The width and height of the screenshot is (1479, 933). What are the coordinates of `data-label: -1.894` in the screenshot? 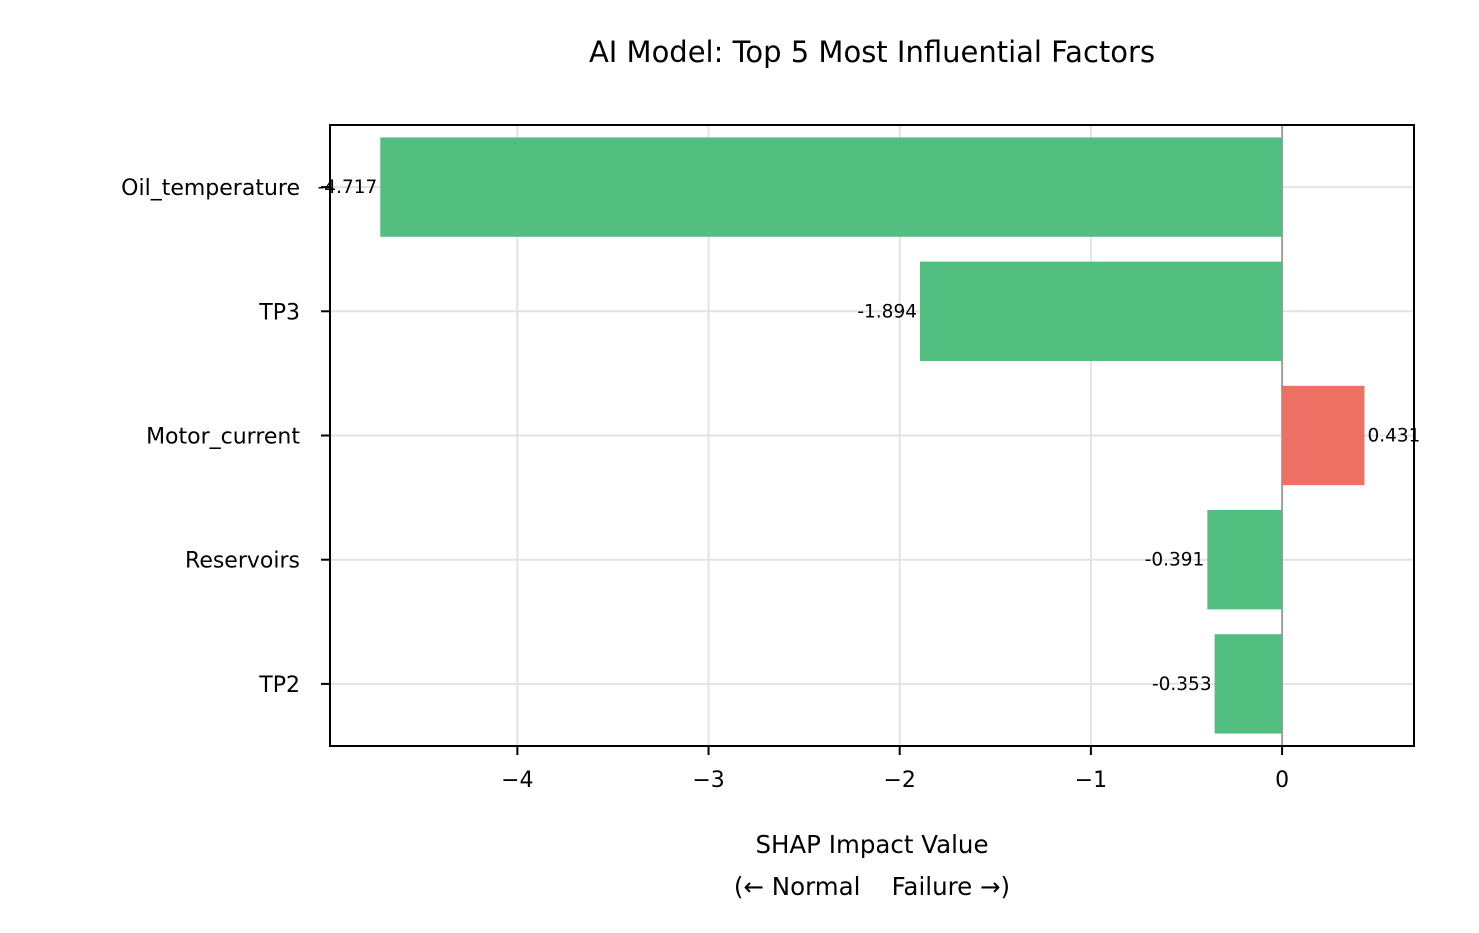 It's located at (887, 311).